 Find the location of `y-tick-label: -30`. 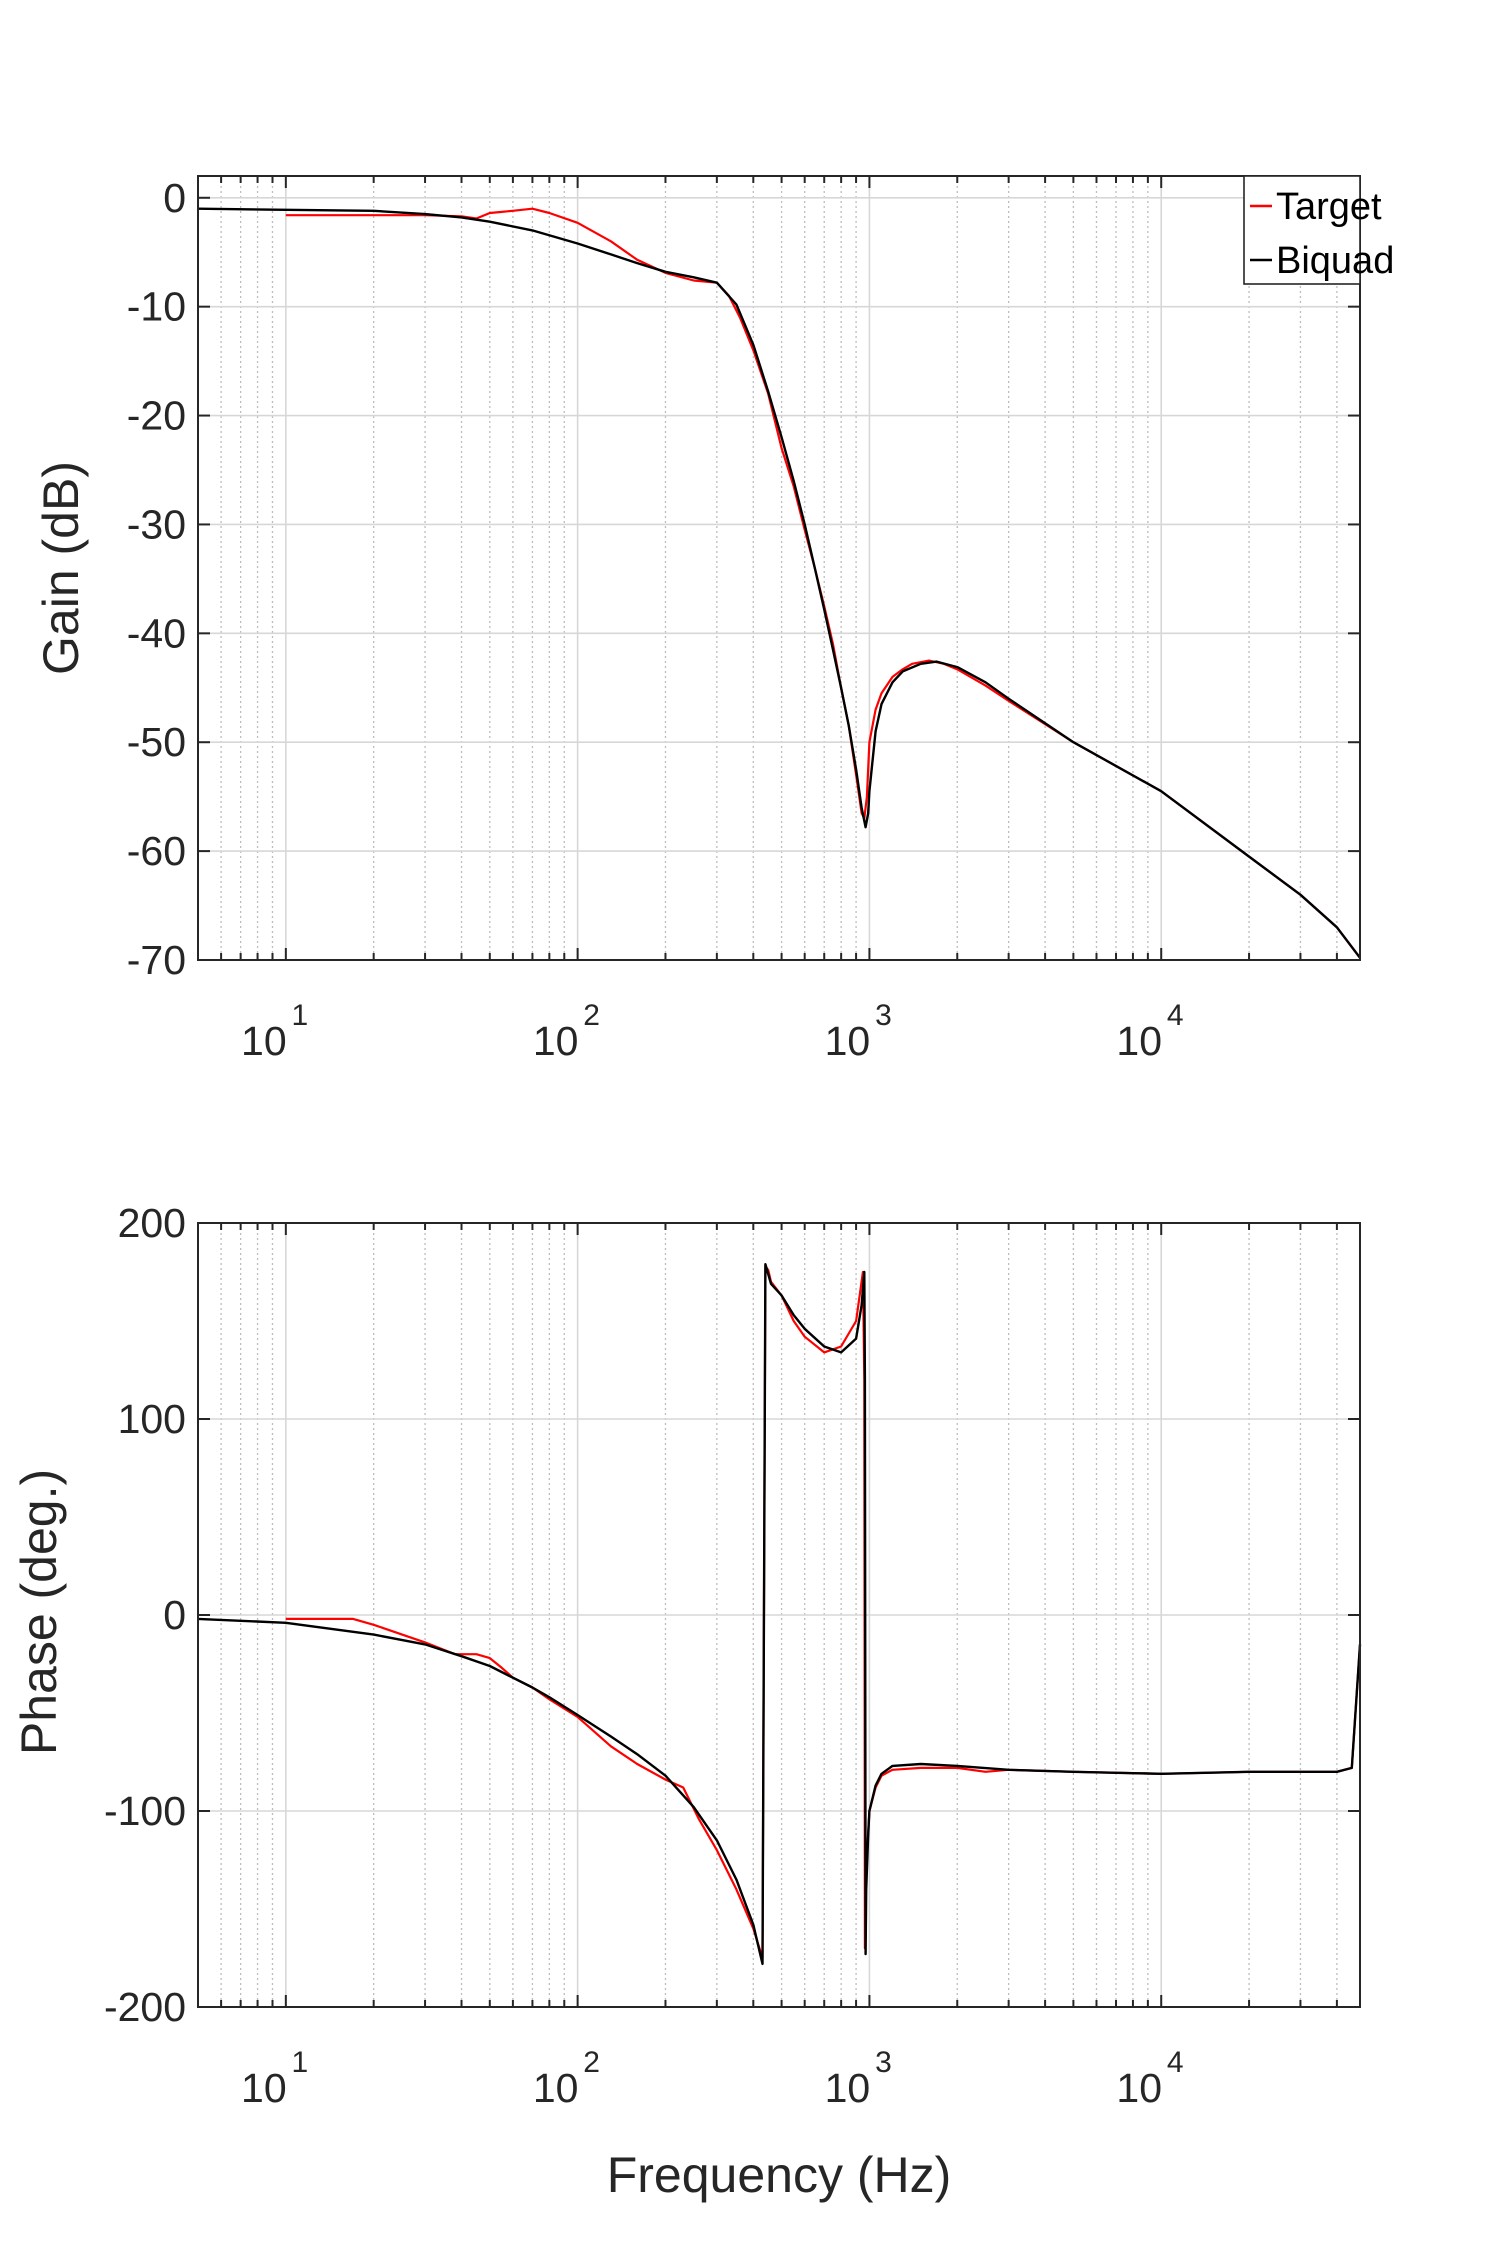

y-tick-label: -30 is located at coordinates (156, 524).